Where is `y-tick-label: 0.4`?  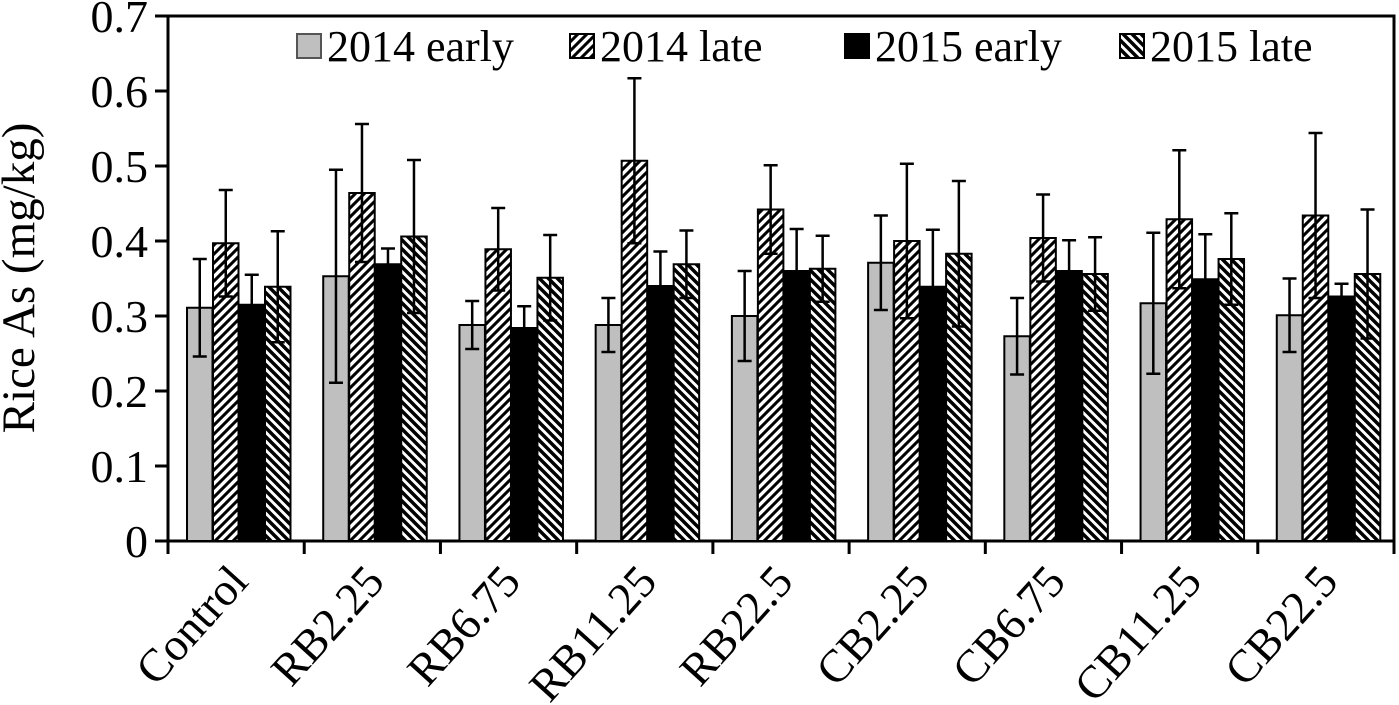
y-tick-label: 0.4 is located at coordinates (120, 241).